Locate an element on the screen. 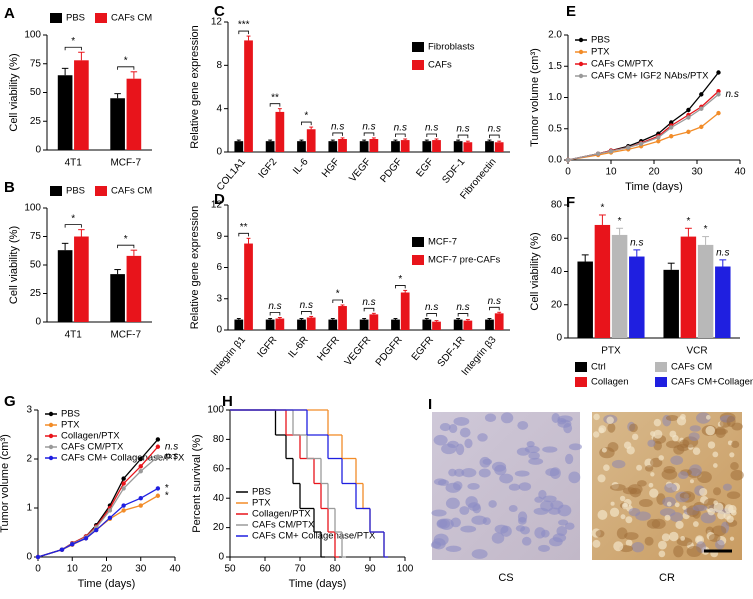 The height and width of the screenshot is (599, 753). x-tick-label: 4T1 is located at coordinates (74, 335).